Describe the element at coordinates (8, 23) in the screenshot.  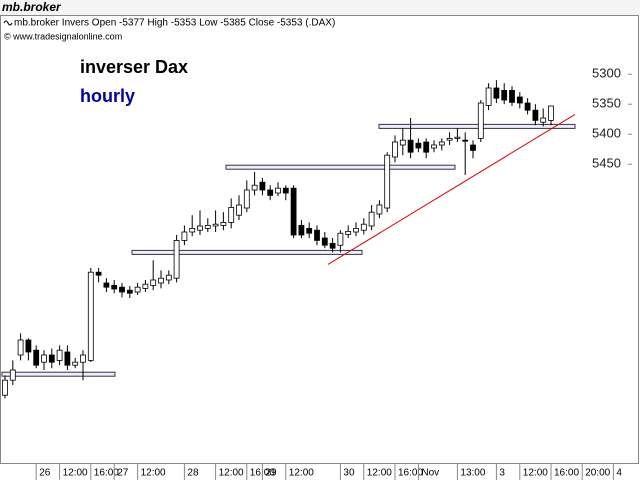
I see `series-icon` at that location.